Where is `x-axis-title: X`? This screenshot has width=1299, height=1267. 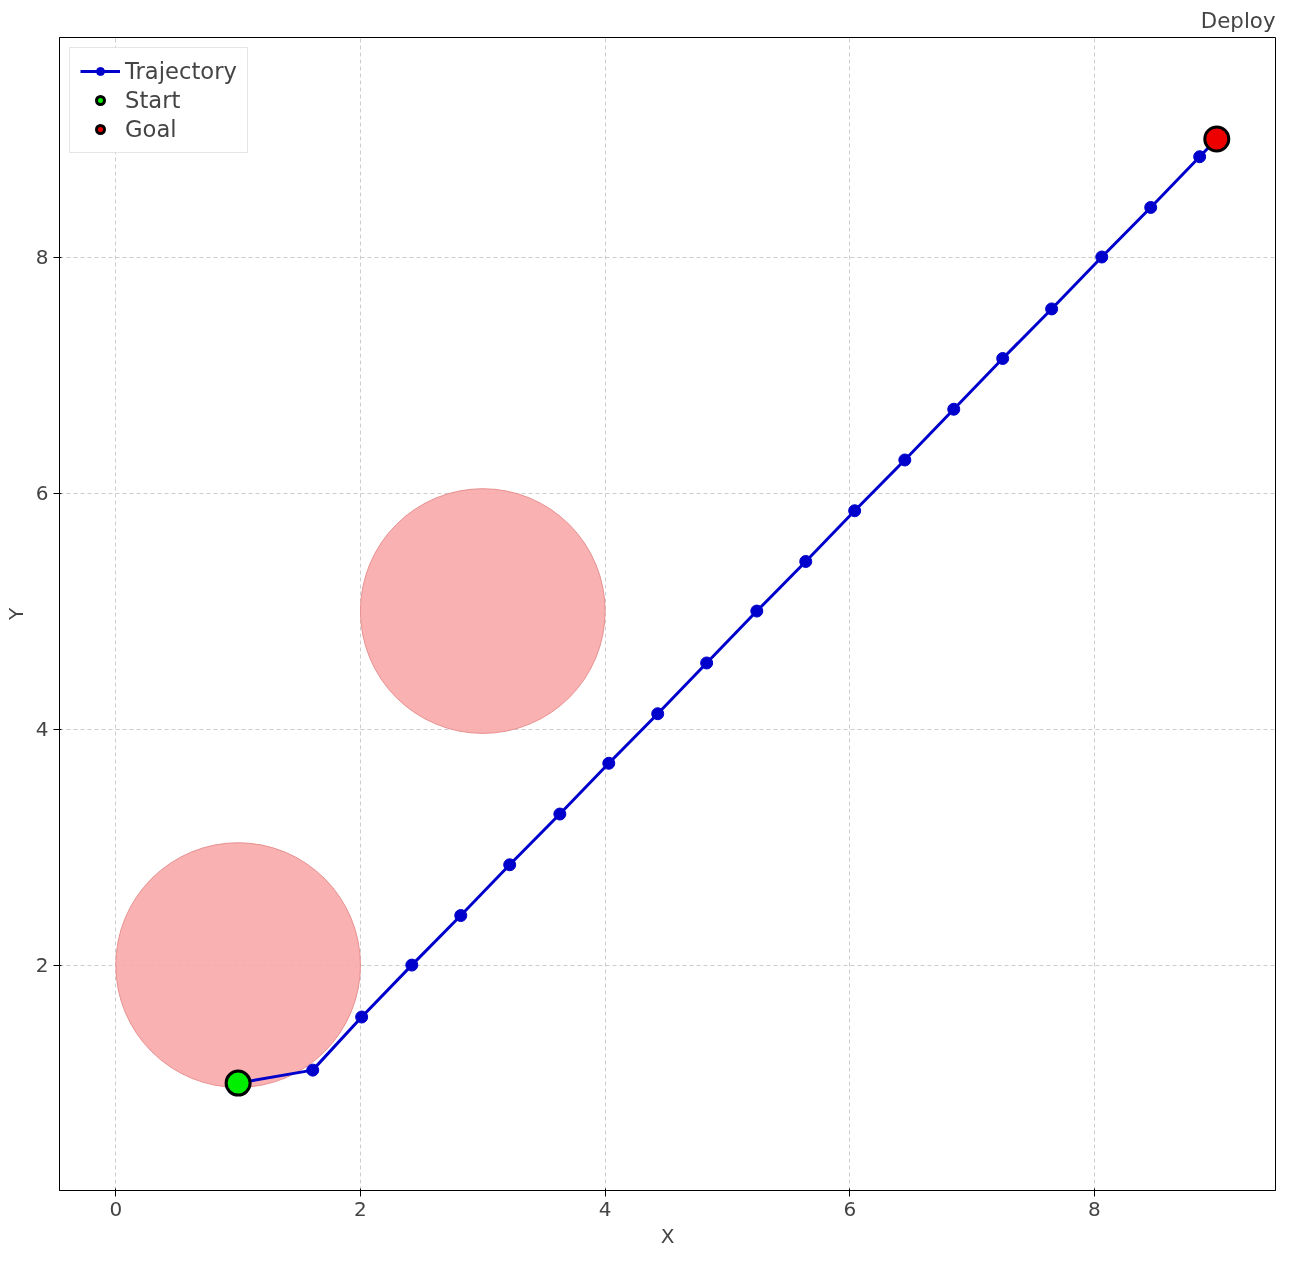
x-axis-title: X is located at coordinates (667, 1235).